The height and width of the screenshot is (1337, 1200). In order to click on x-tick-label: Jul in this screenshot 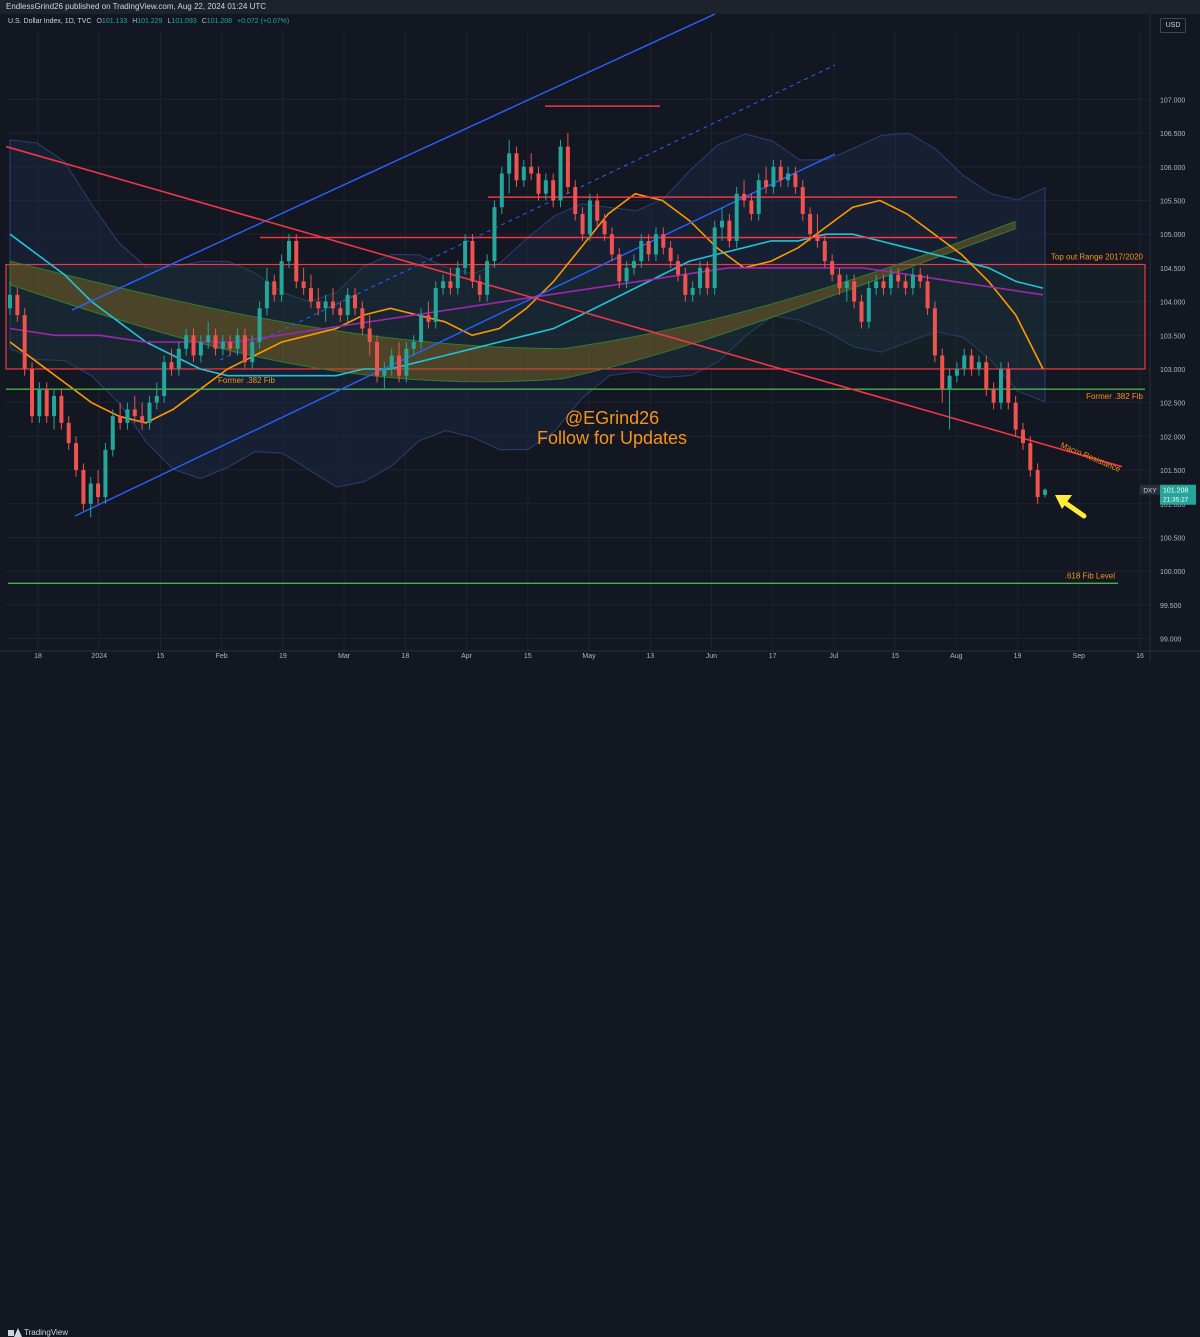, I will do `click(833, 656)`.